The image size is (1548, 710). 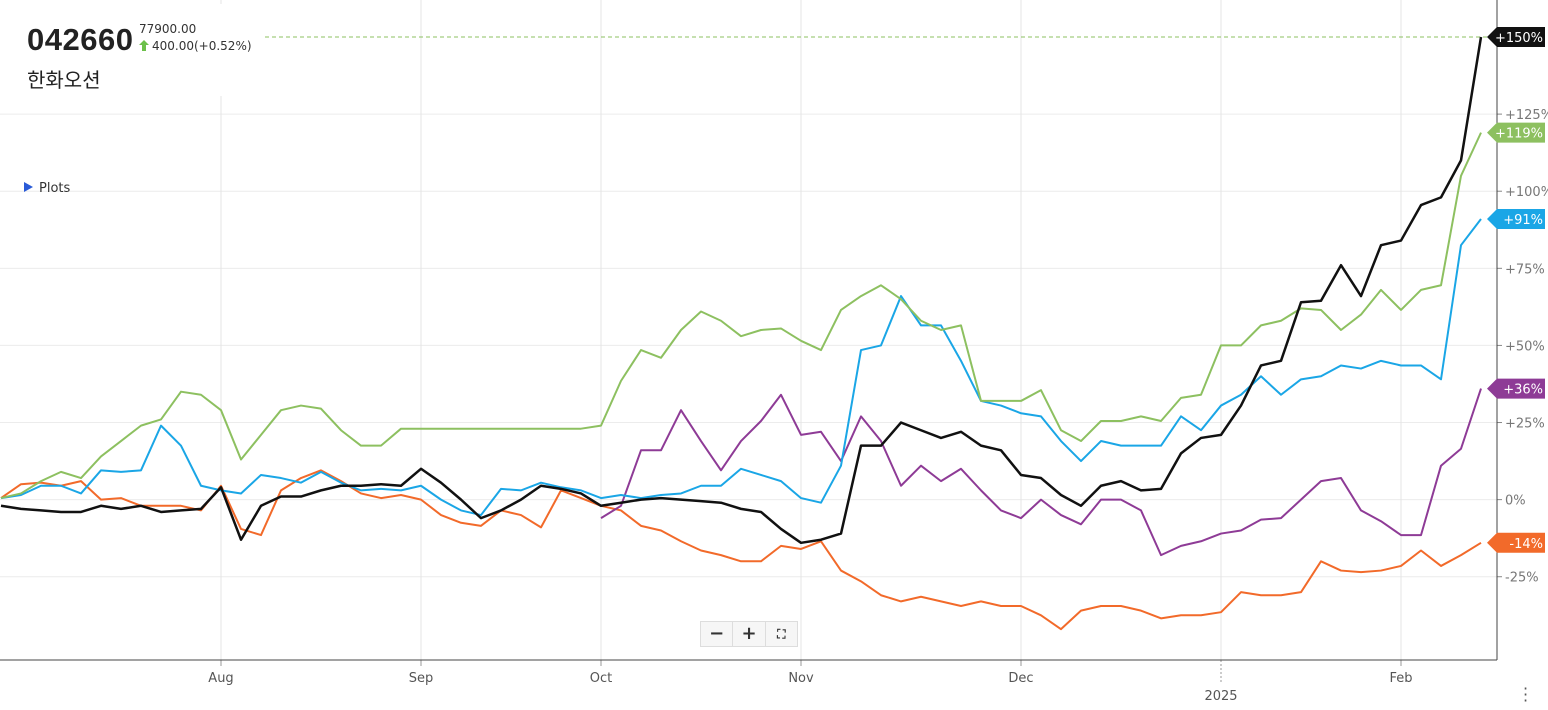 I want to click on y-tick-label: 0%, so click(x=1515, y=501).